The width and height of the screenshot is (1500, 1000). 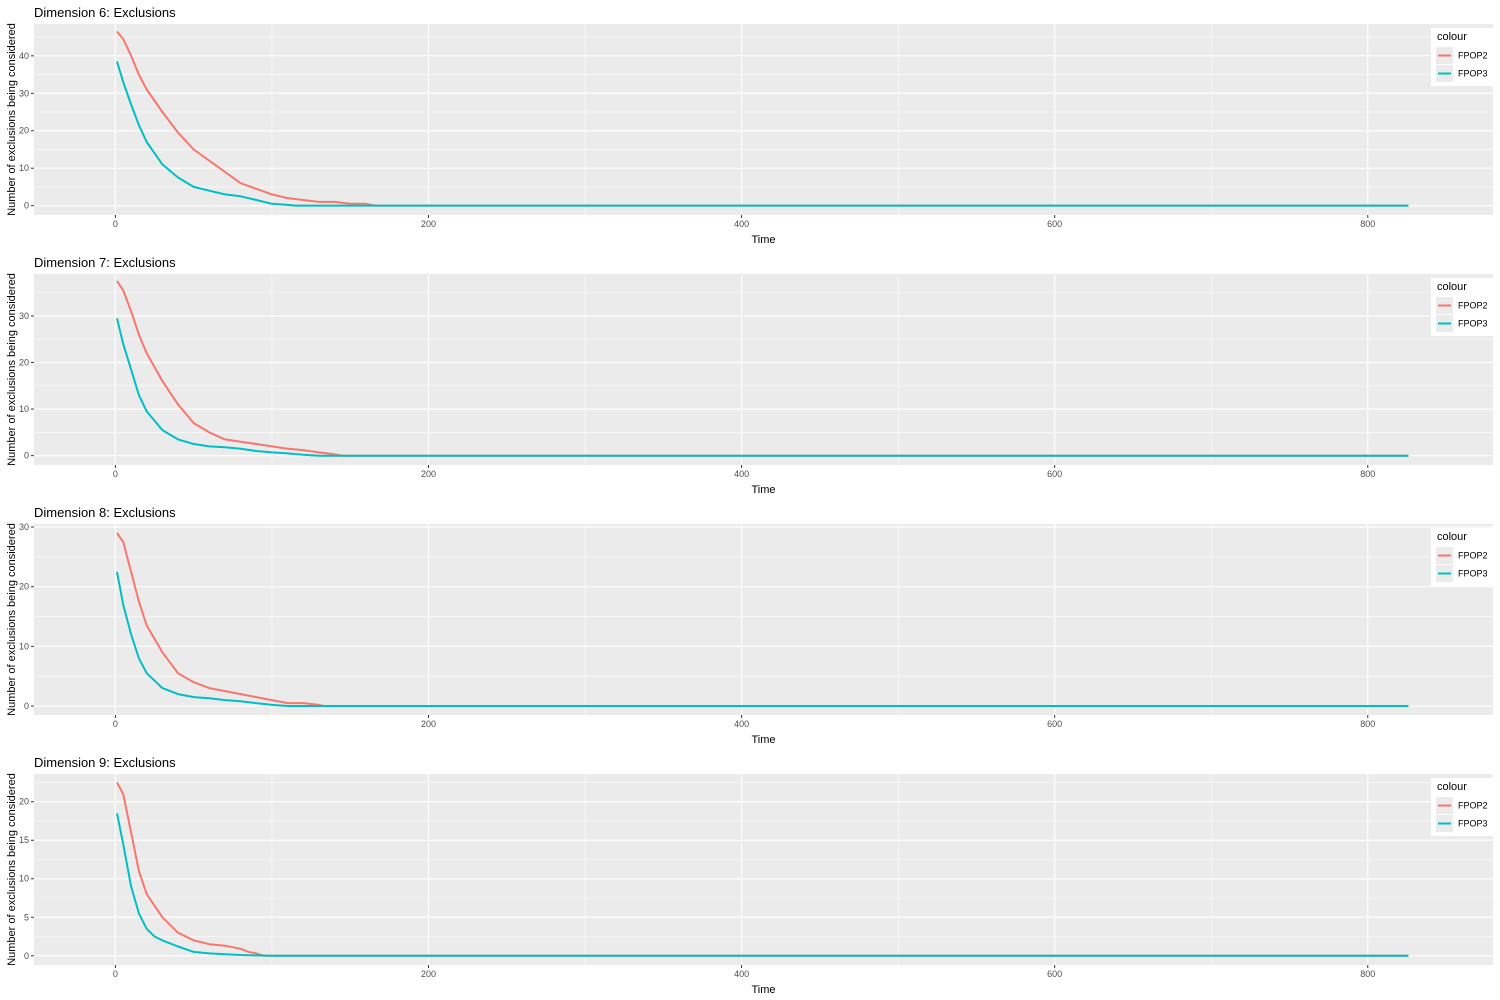 What do you see at coordinates (24, 56) in the screenshot?
I see `y-tick-label: 40` at bounding box center [24, 56].